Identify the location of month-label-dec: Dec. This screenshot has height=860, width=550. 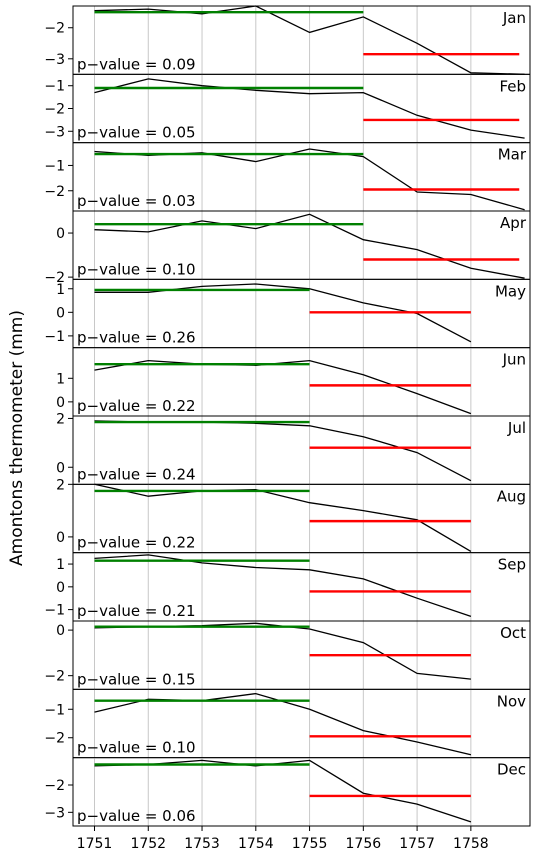
(511, 770).